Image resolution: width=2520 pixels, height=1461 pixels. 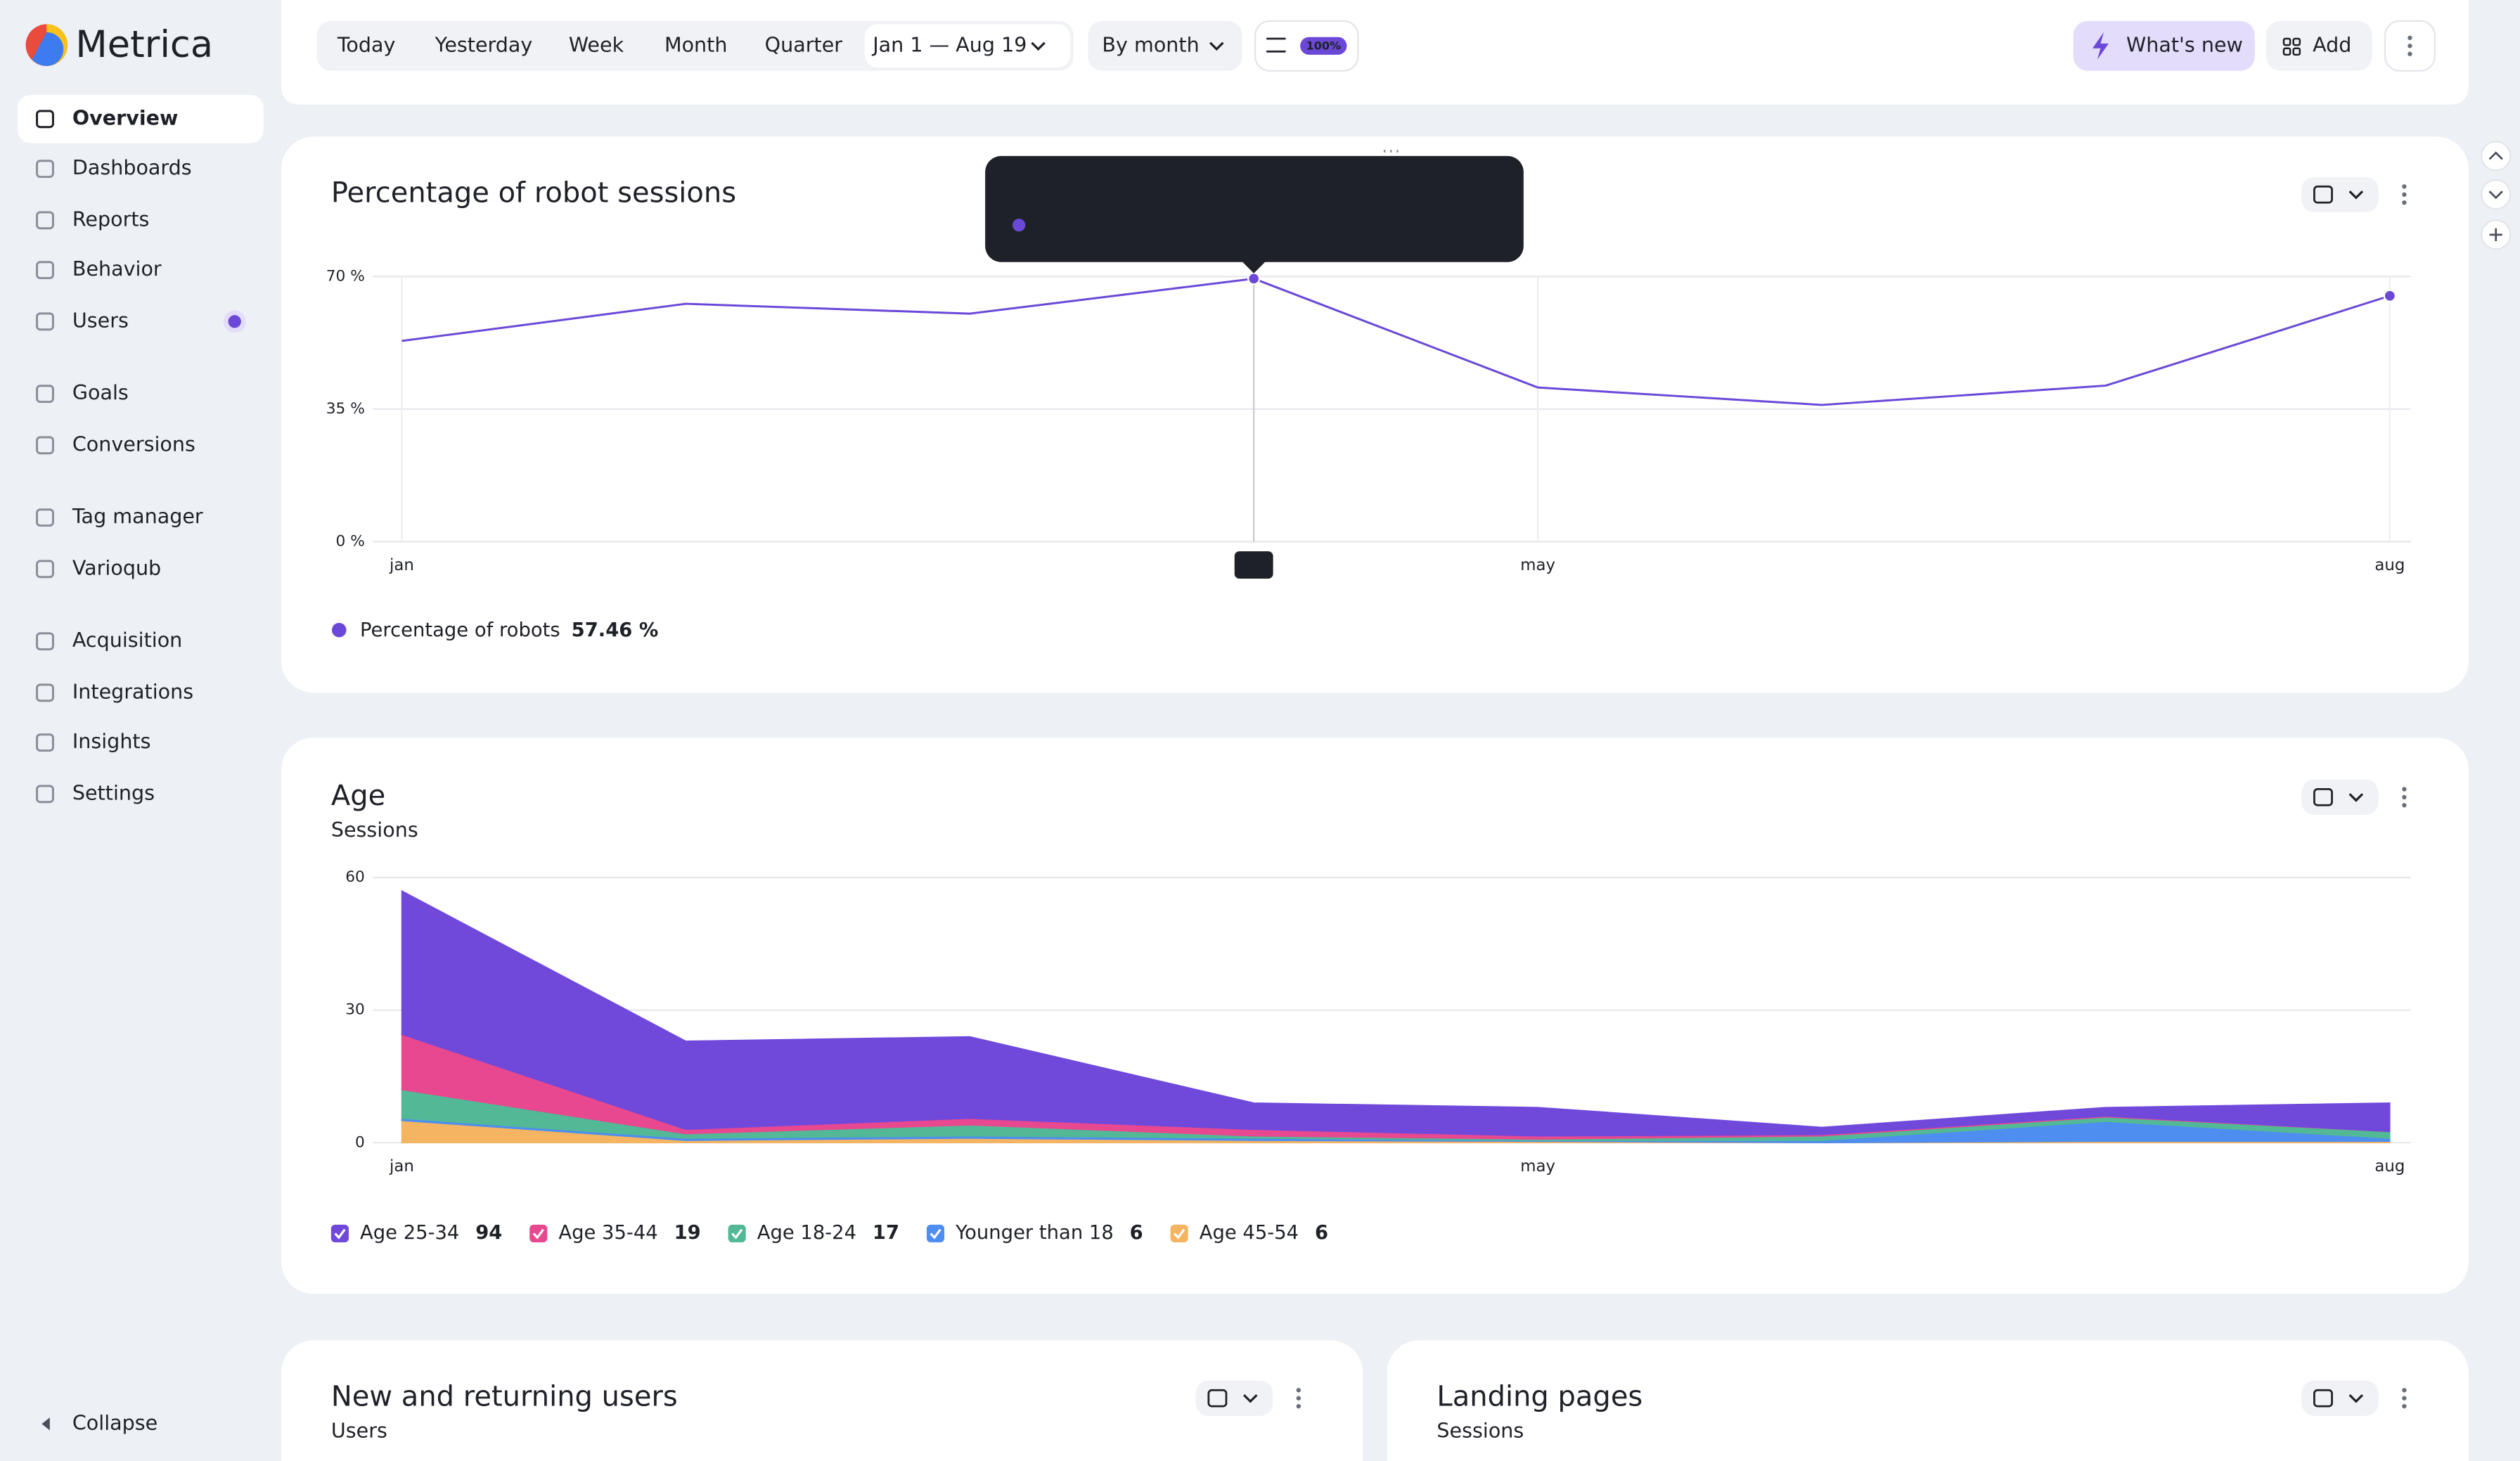 What do you see at coordinates (1150, 44) in the screenshot?
I see `grouping: By month` at bounding box center [1150, 44].